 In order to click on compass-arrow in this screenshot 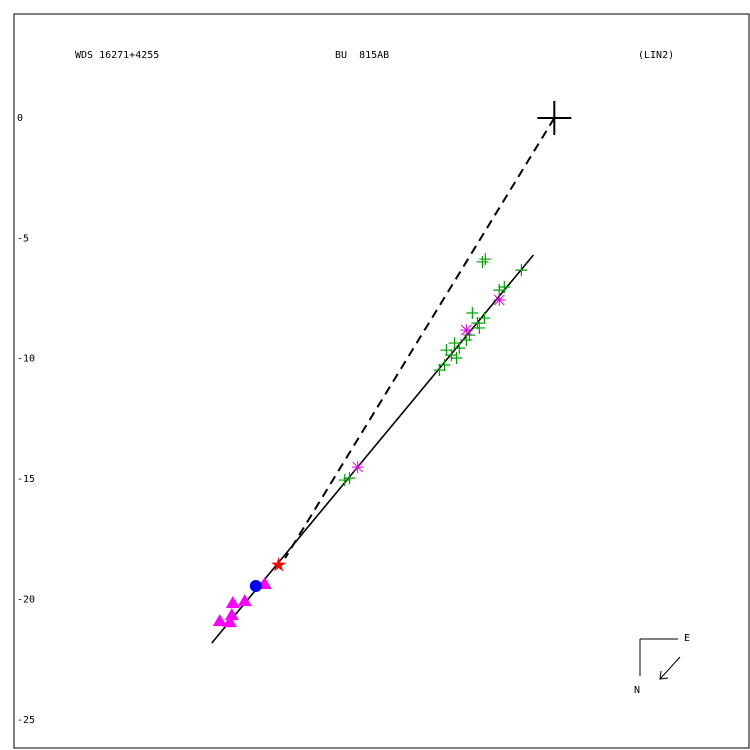, I will do `click(670, 668)`.